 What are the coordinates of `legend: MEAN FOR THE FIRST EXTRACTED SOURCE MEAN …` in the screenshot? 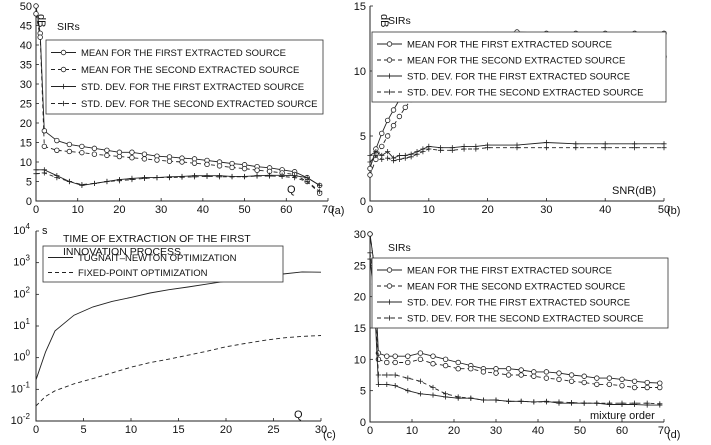 It's located at (520, 293).